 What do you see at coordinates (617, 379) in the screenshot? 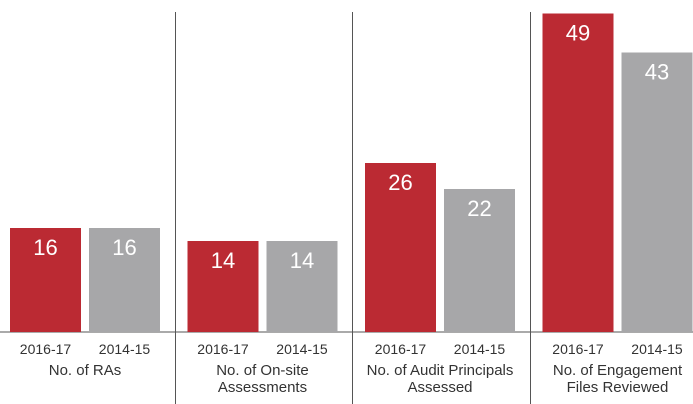
I see `category-label: No. of Engagement Files Reviewed` at bounding box center [617, 379].